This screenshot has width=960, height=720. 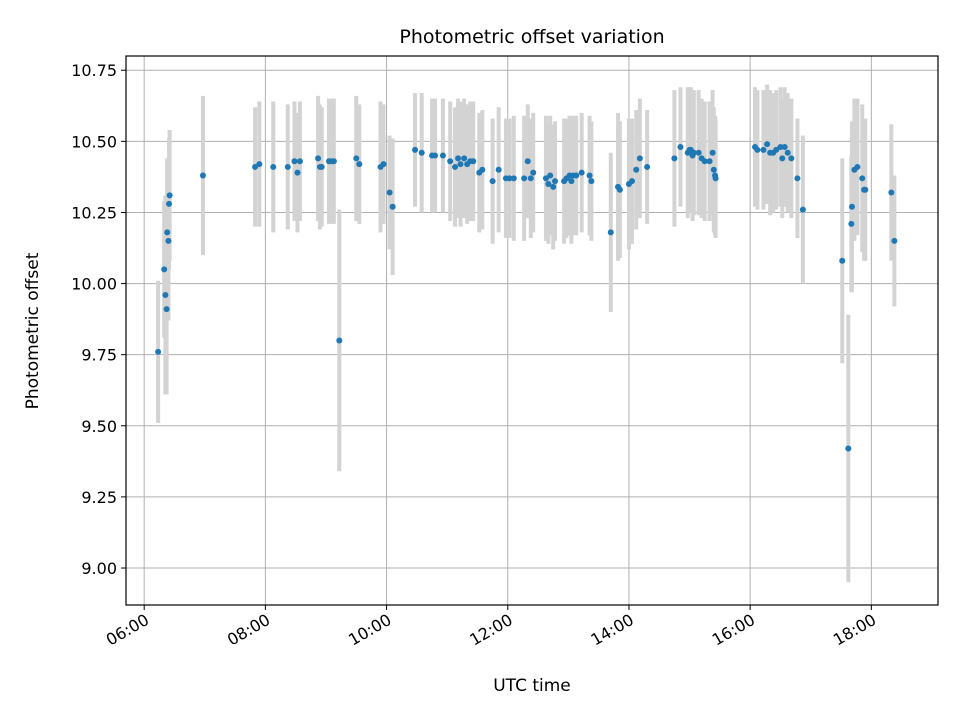 What do you see at coordinates (33, 330) in the screenshot?
I see `y-axis-label: Photometric offset` at bounding box center [33, 330].